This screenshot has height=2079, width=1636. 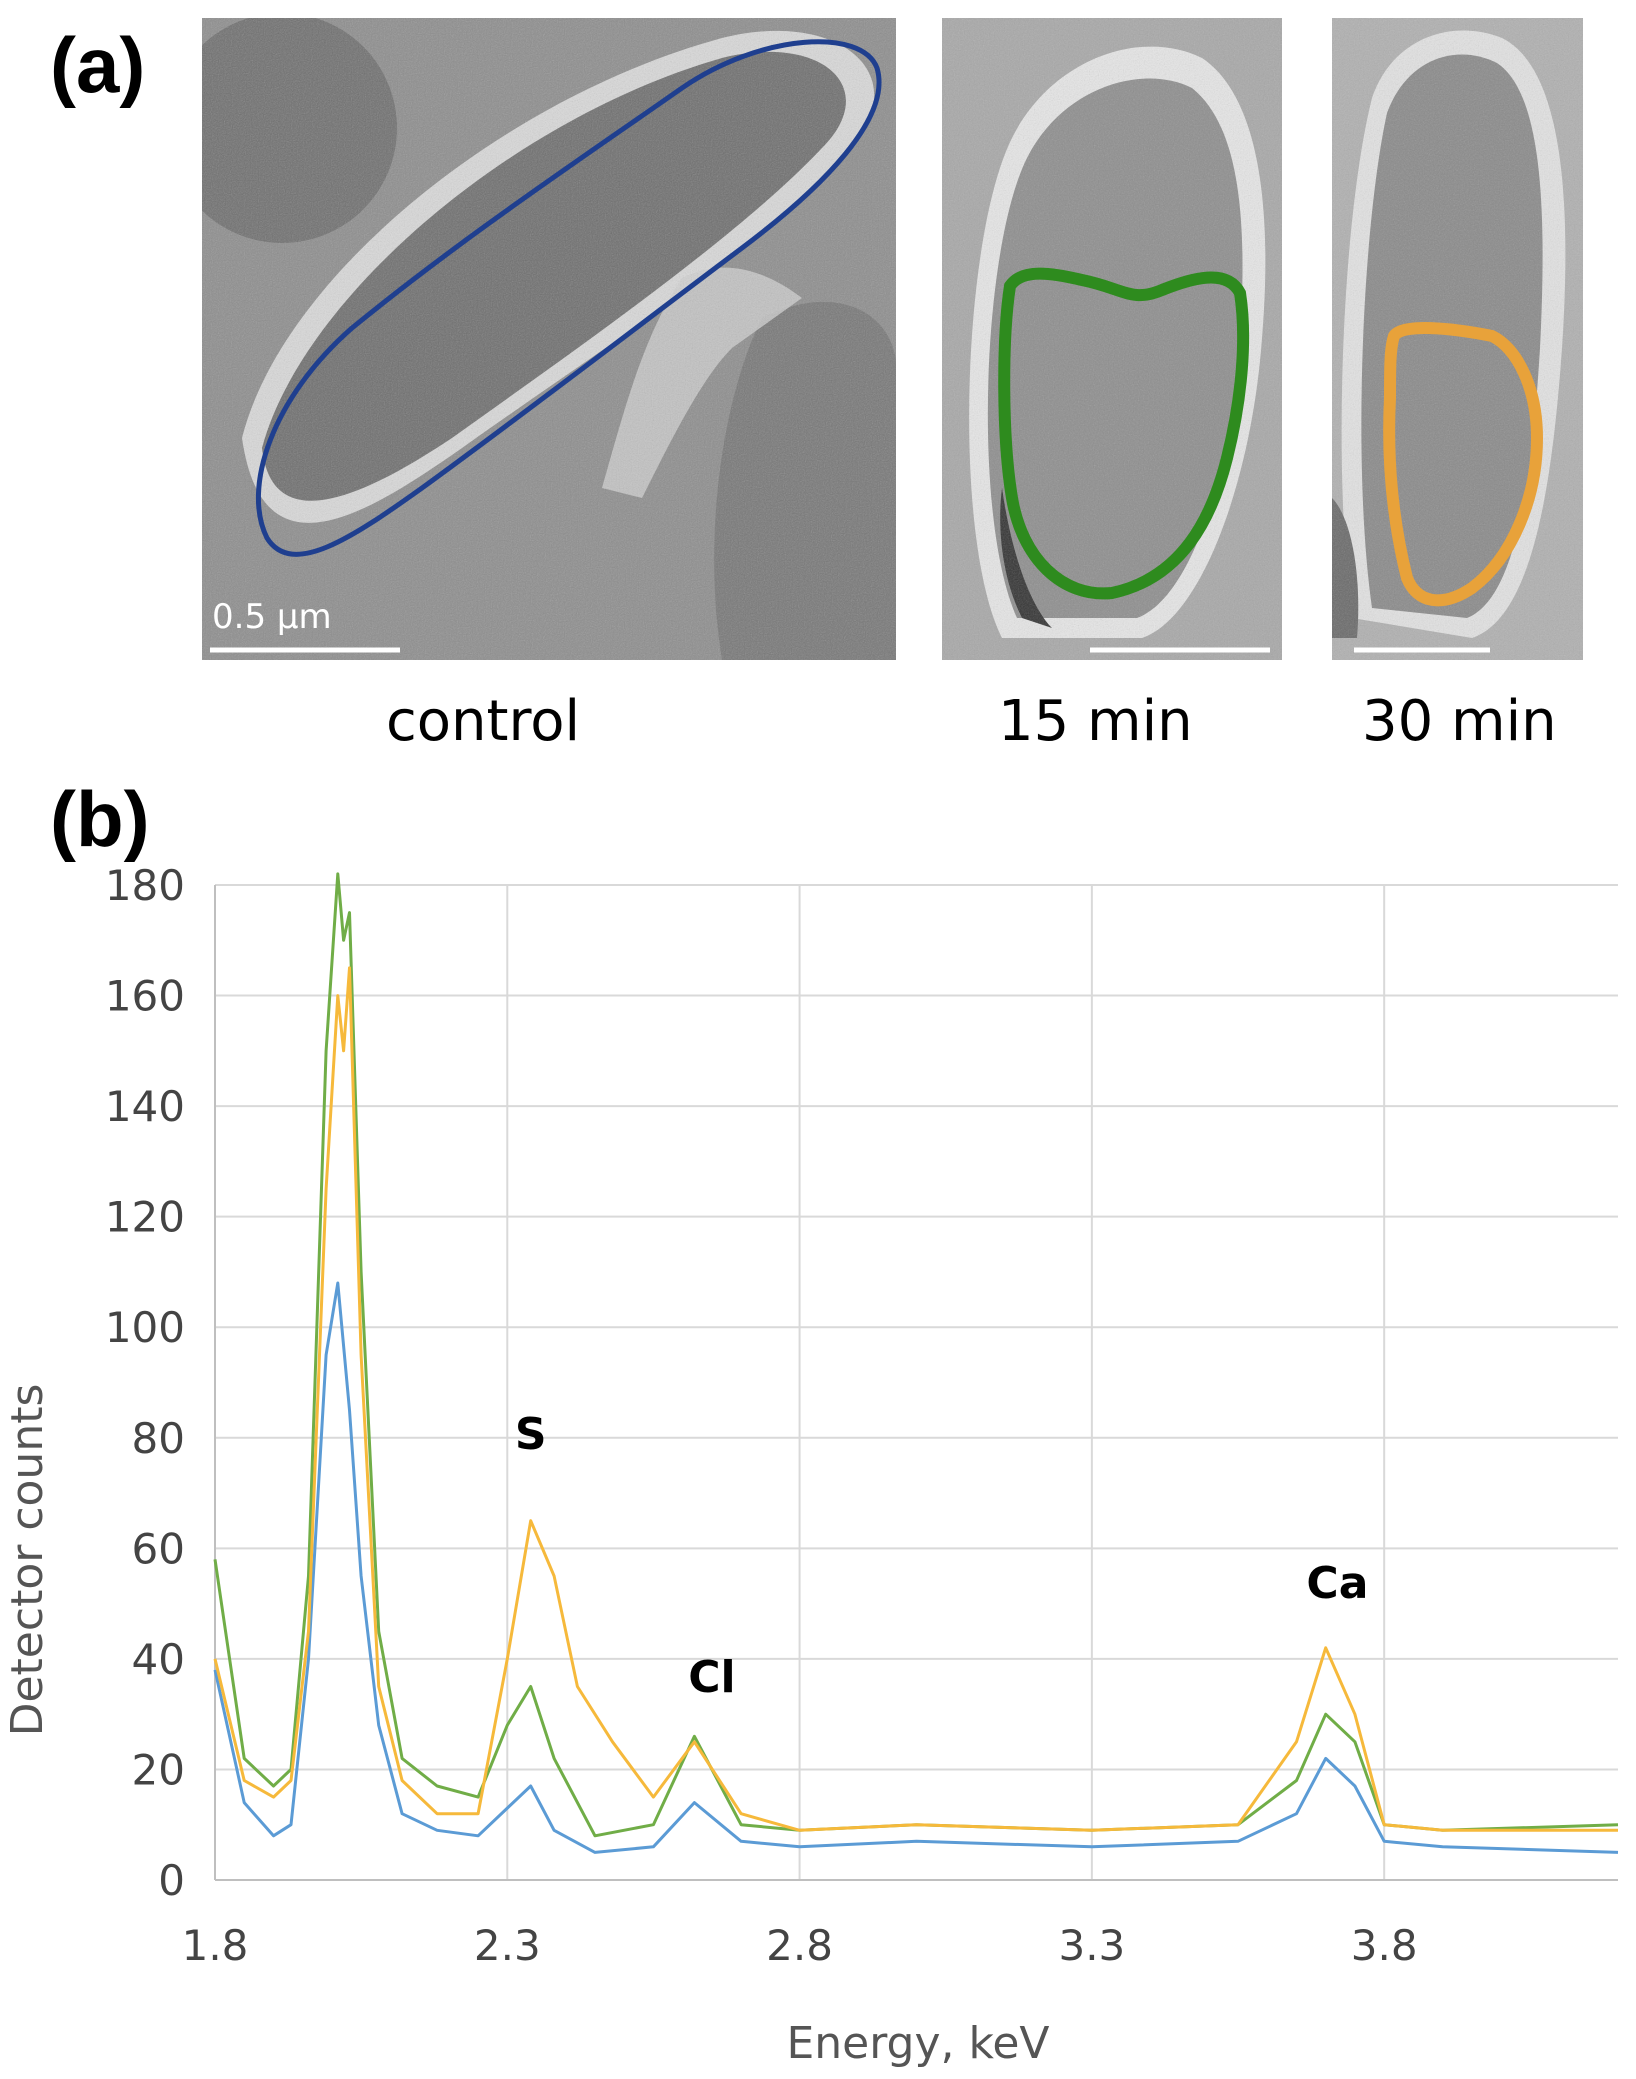 I want to click on peak-annotations: PSClCa, so click(x=942, y=1556).